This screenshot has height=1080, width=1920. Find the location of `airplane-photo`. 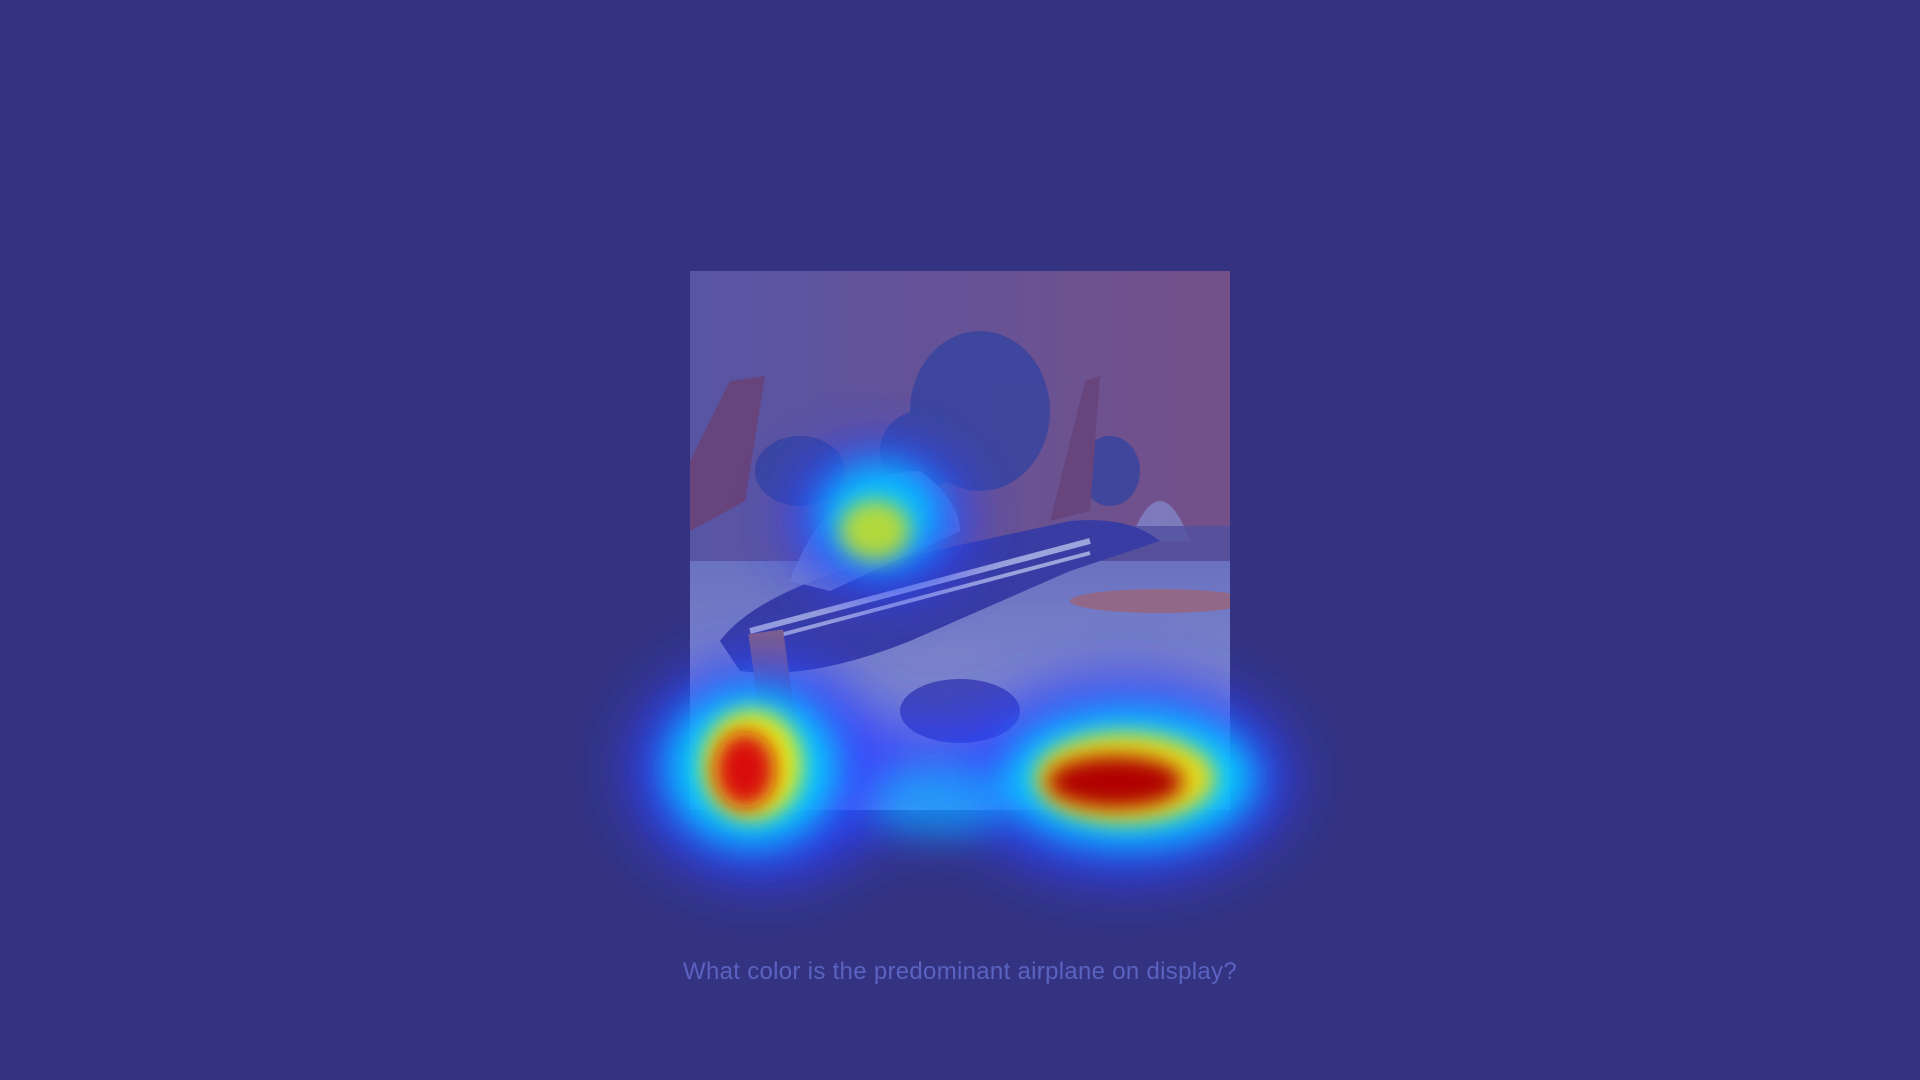

airplane-photo is located at coordinates (960, 540).